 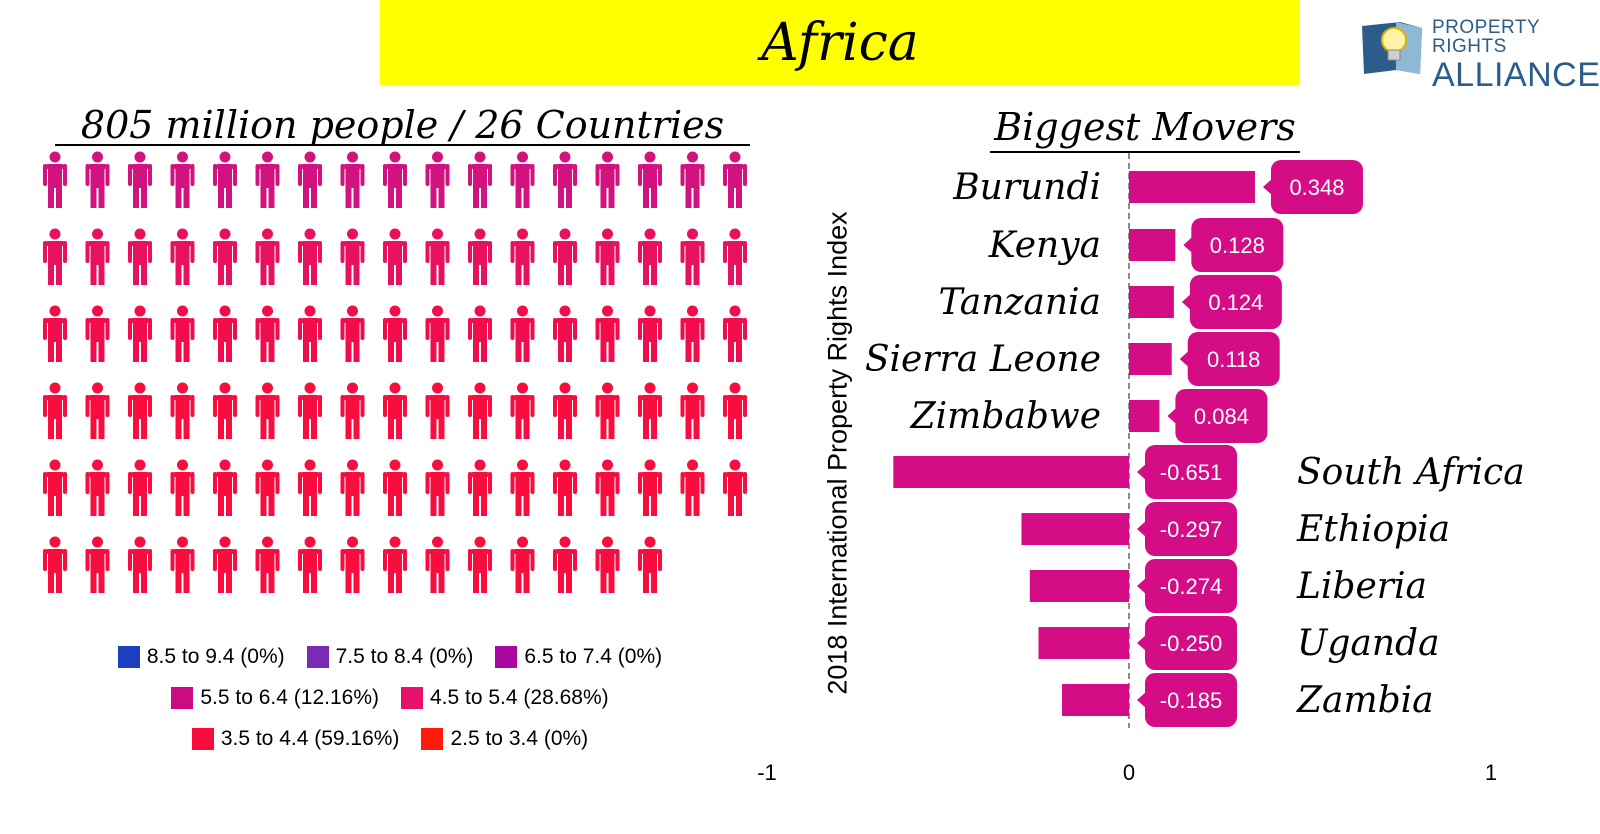 What do you see at coordinates (1392, 48) in the screenshot?
I see `lightbulb-map-icon` at bounding box center [1392, 48].